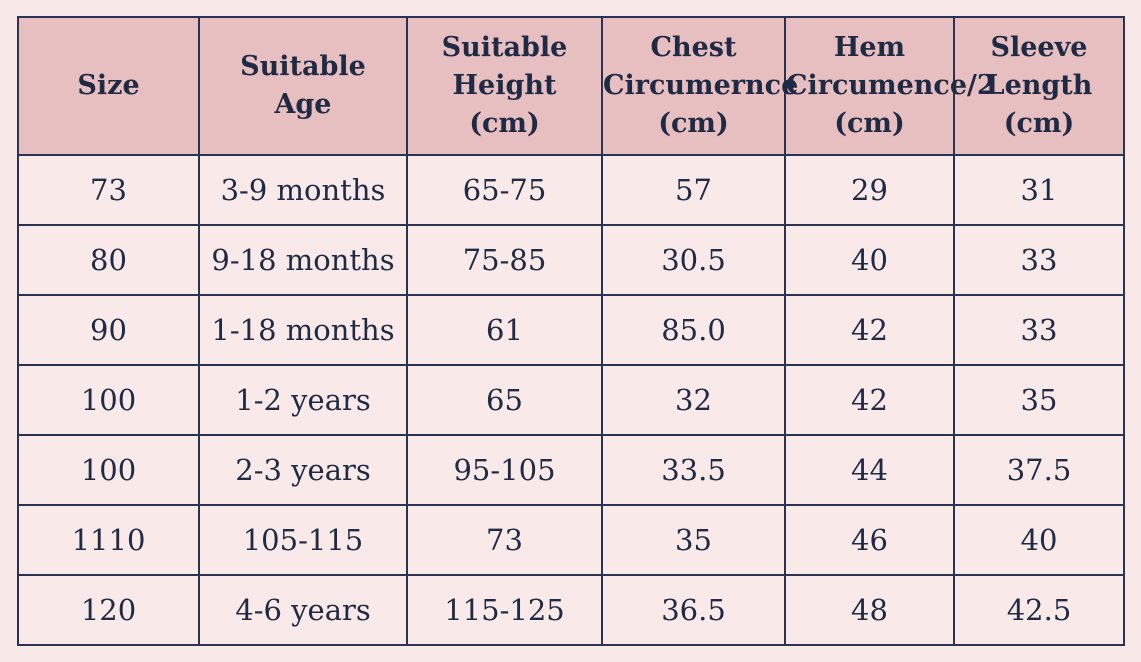  I want to click on column-header-line: Circumence/2, so click(891, 85).